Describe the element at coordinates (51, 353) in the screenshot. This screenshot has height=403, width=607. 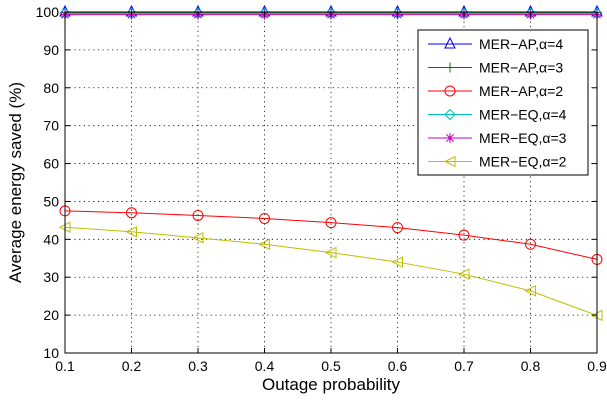
I see `y-tick-label: 10` at that location.